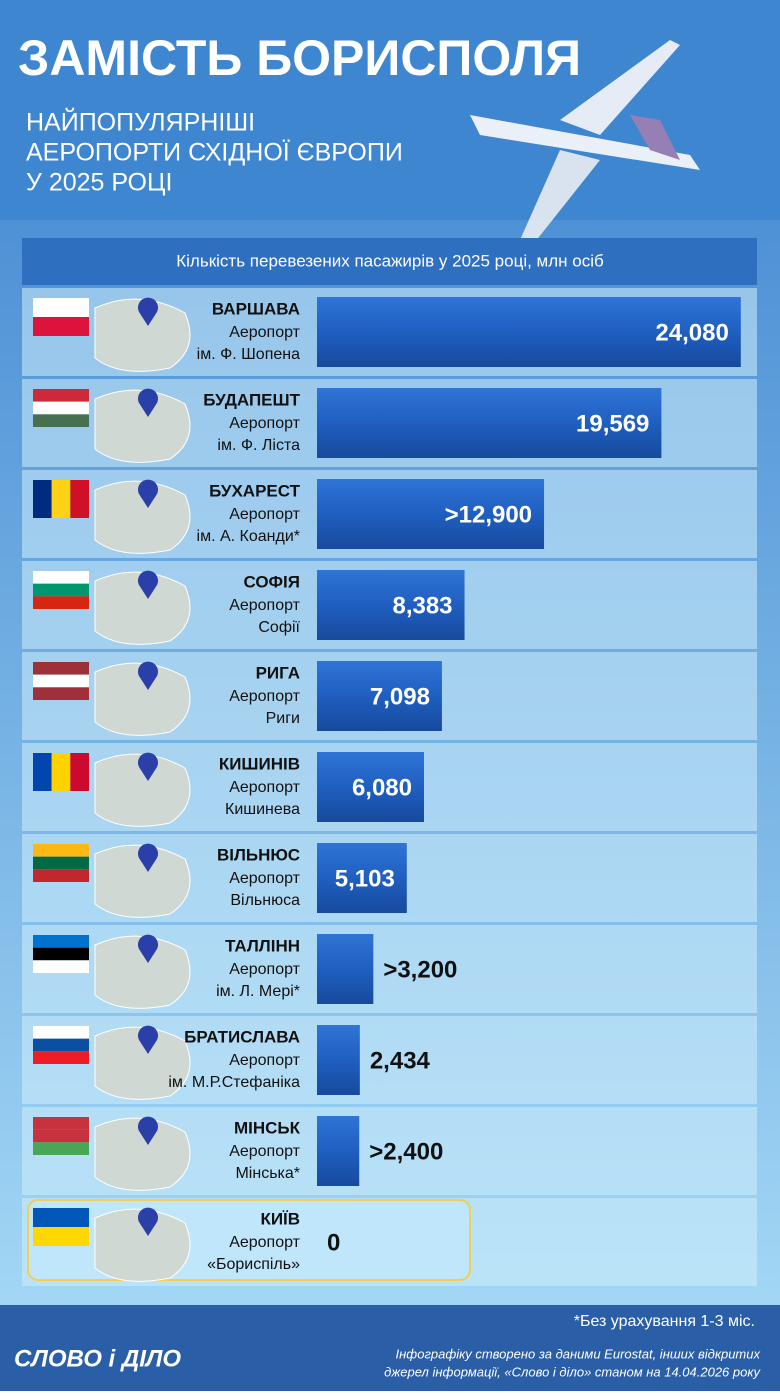 Image resolution: width=780 pixels, height=1396 pixels. I want to click on subtitle-line: НАЙПОПУЛЯРНІШІ, so click(140, 122).